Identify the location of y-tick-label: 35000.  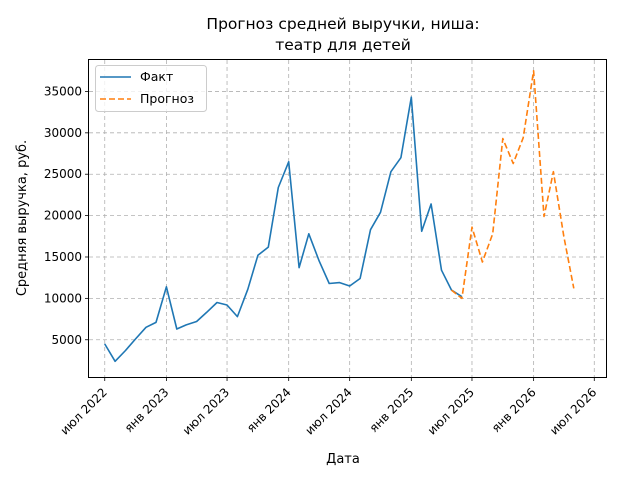
(63, 91).